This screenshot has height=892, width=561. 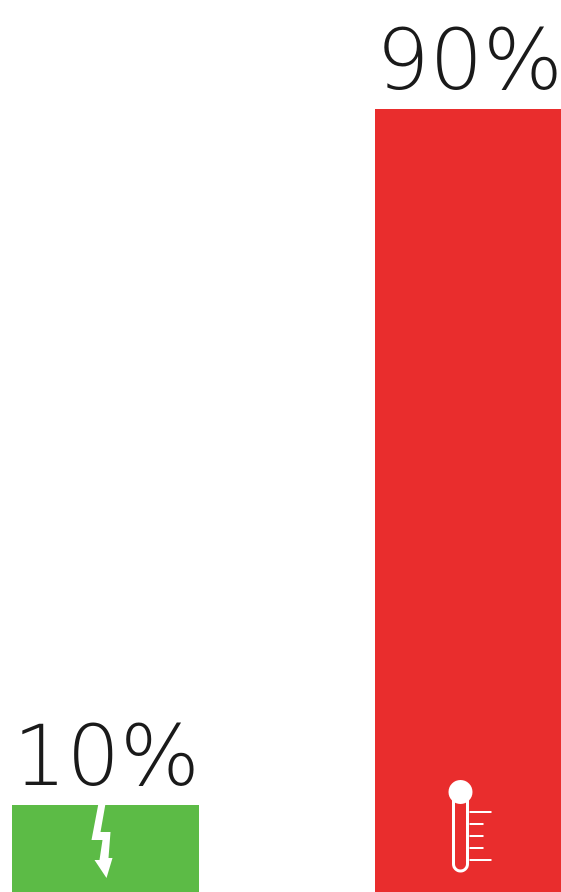 What do you see at coordinates (470, 826) in the screenshot?
I see `thermometer-icon` at bounding box center [470, 826].